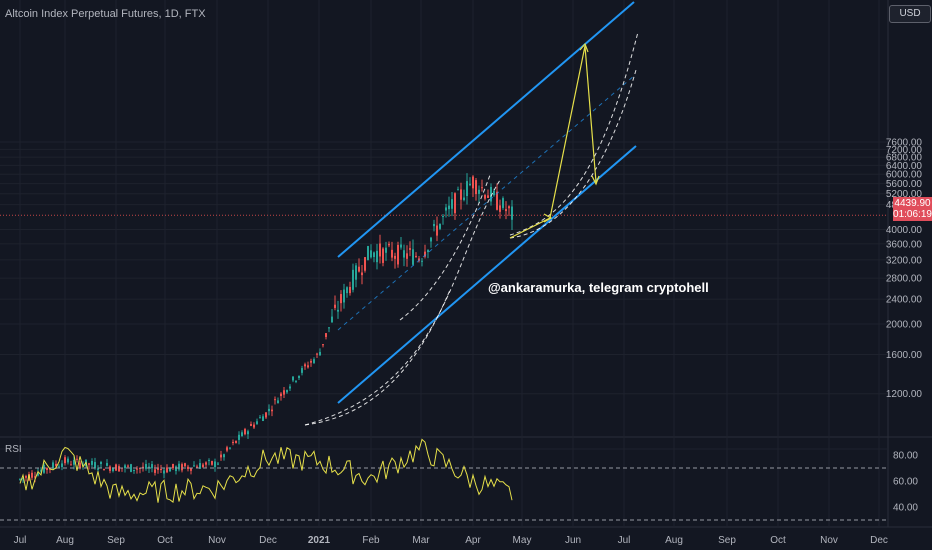 The height and width of the screenshot is (550, 932). I want to click on time-tick-label: Jul, so click(20, 540).